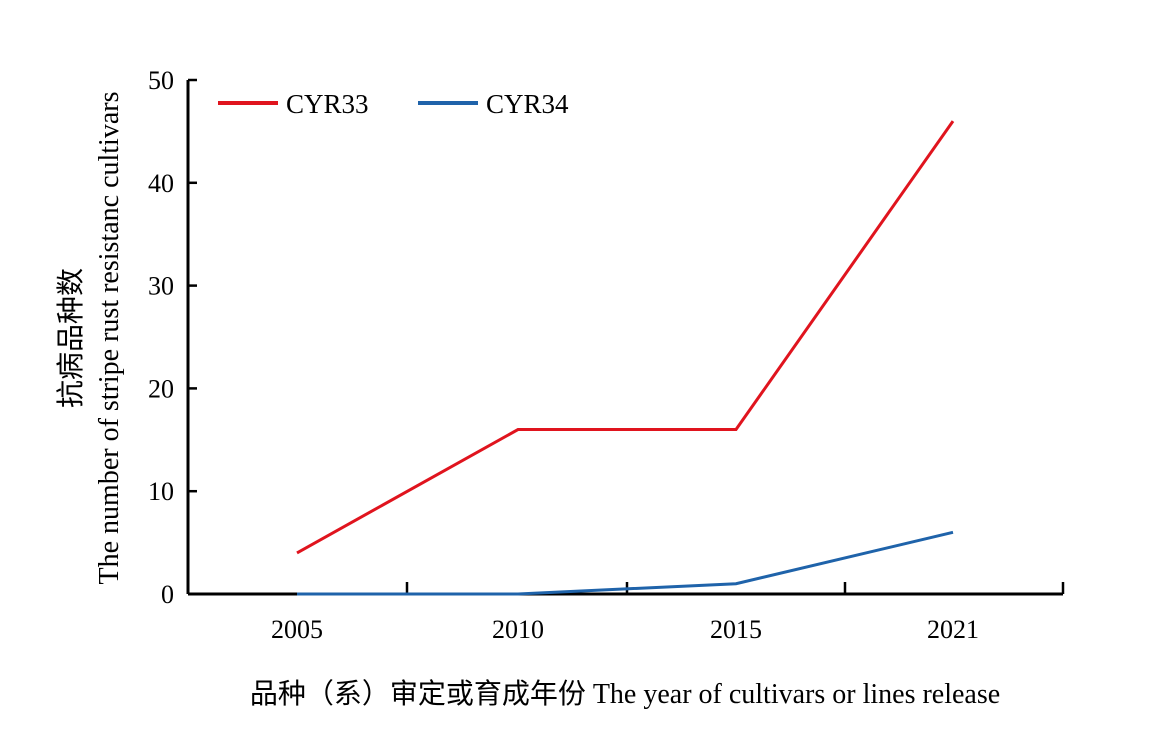  I want to click on y-axis-title-line-1: 抗病品种数, so click(71, 338).